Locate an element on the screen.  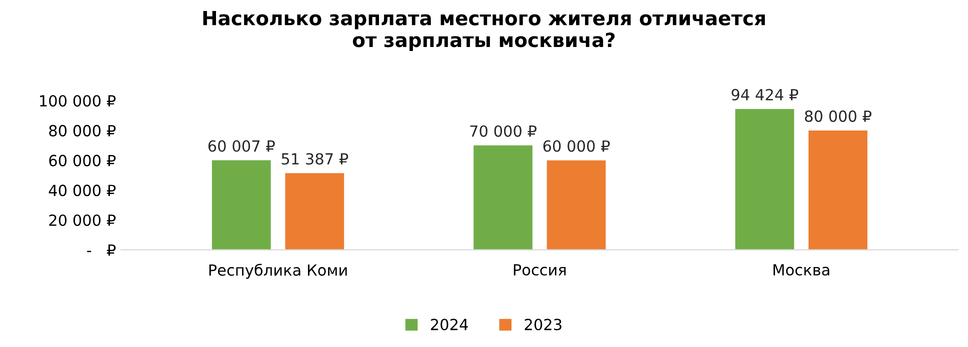
y-tick-label: - ₽ is located at coordinates (101, 250).